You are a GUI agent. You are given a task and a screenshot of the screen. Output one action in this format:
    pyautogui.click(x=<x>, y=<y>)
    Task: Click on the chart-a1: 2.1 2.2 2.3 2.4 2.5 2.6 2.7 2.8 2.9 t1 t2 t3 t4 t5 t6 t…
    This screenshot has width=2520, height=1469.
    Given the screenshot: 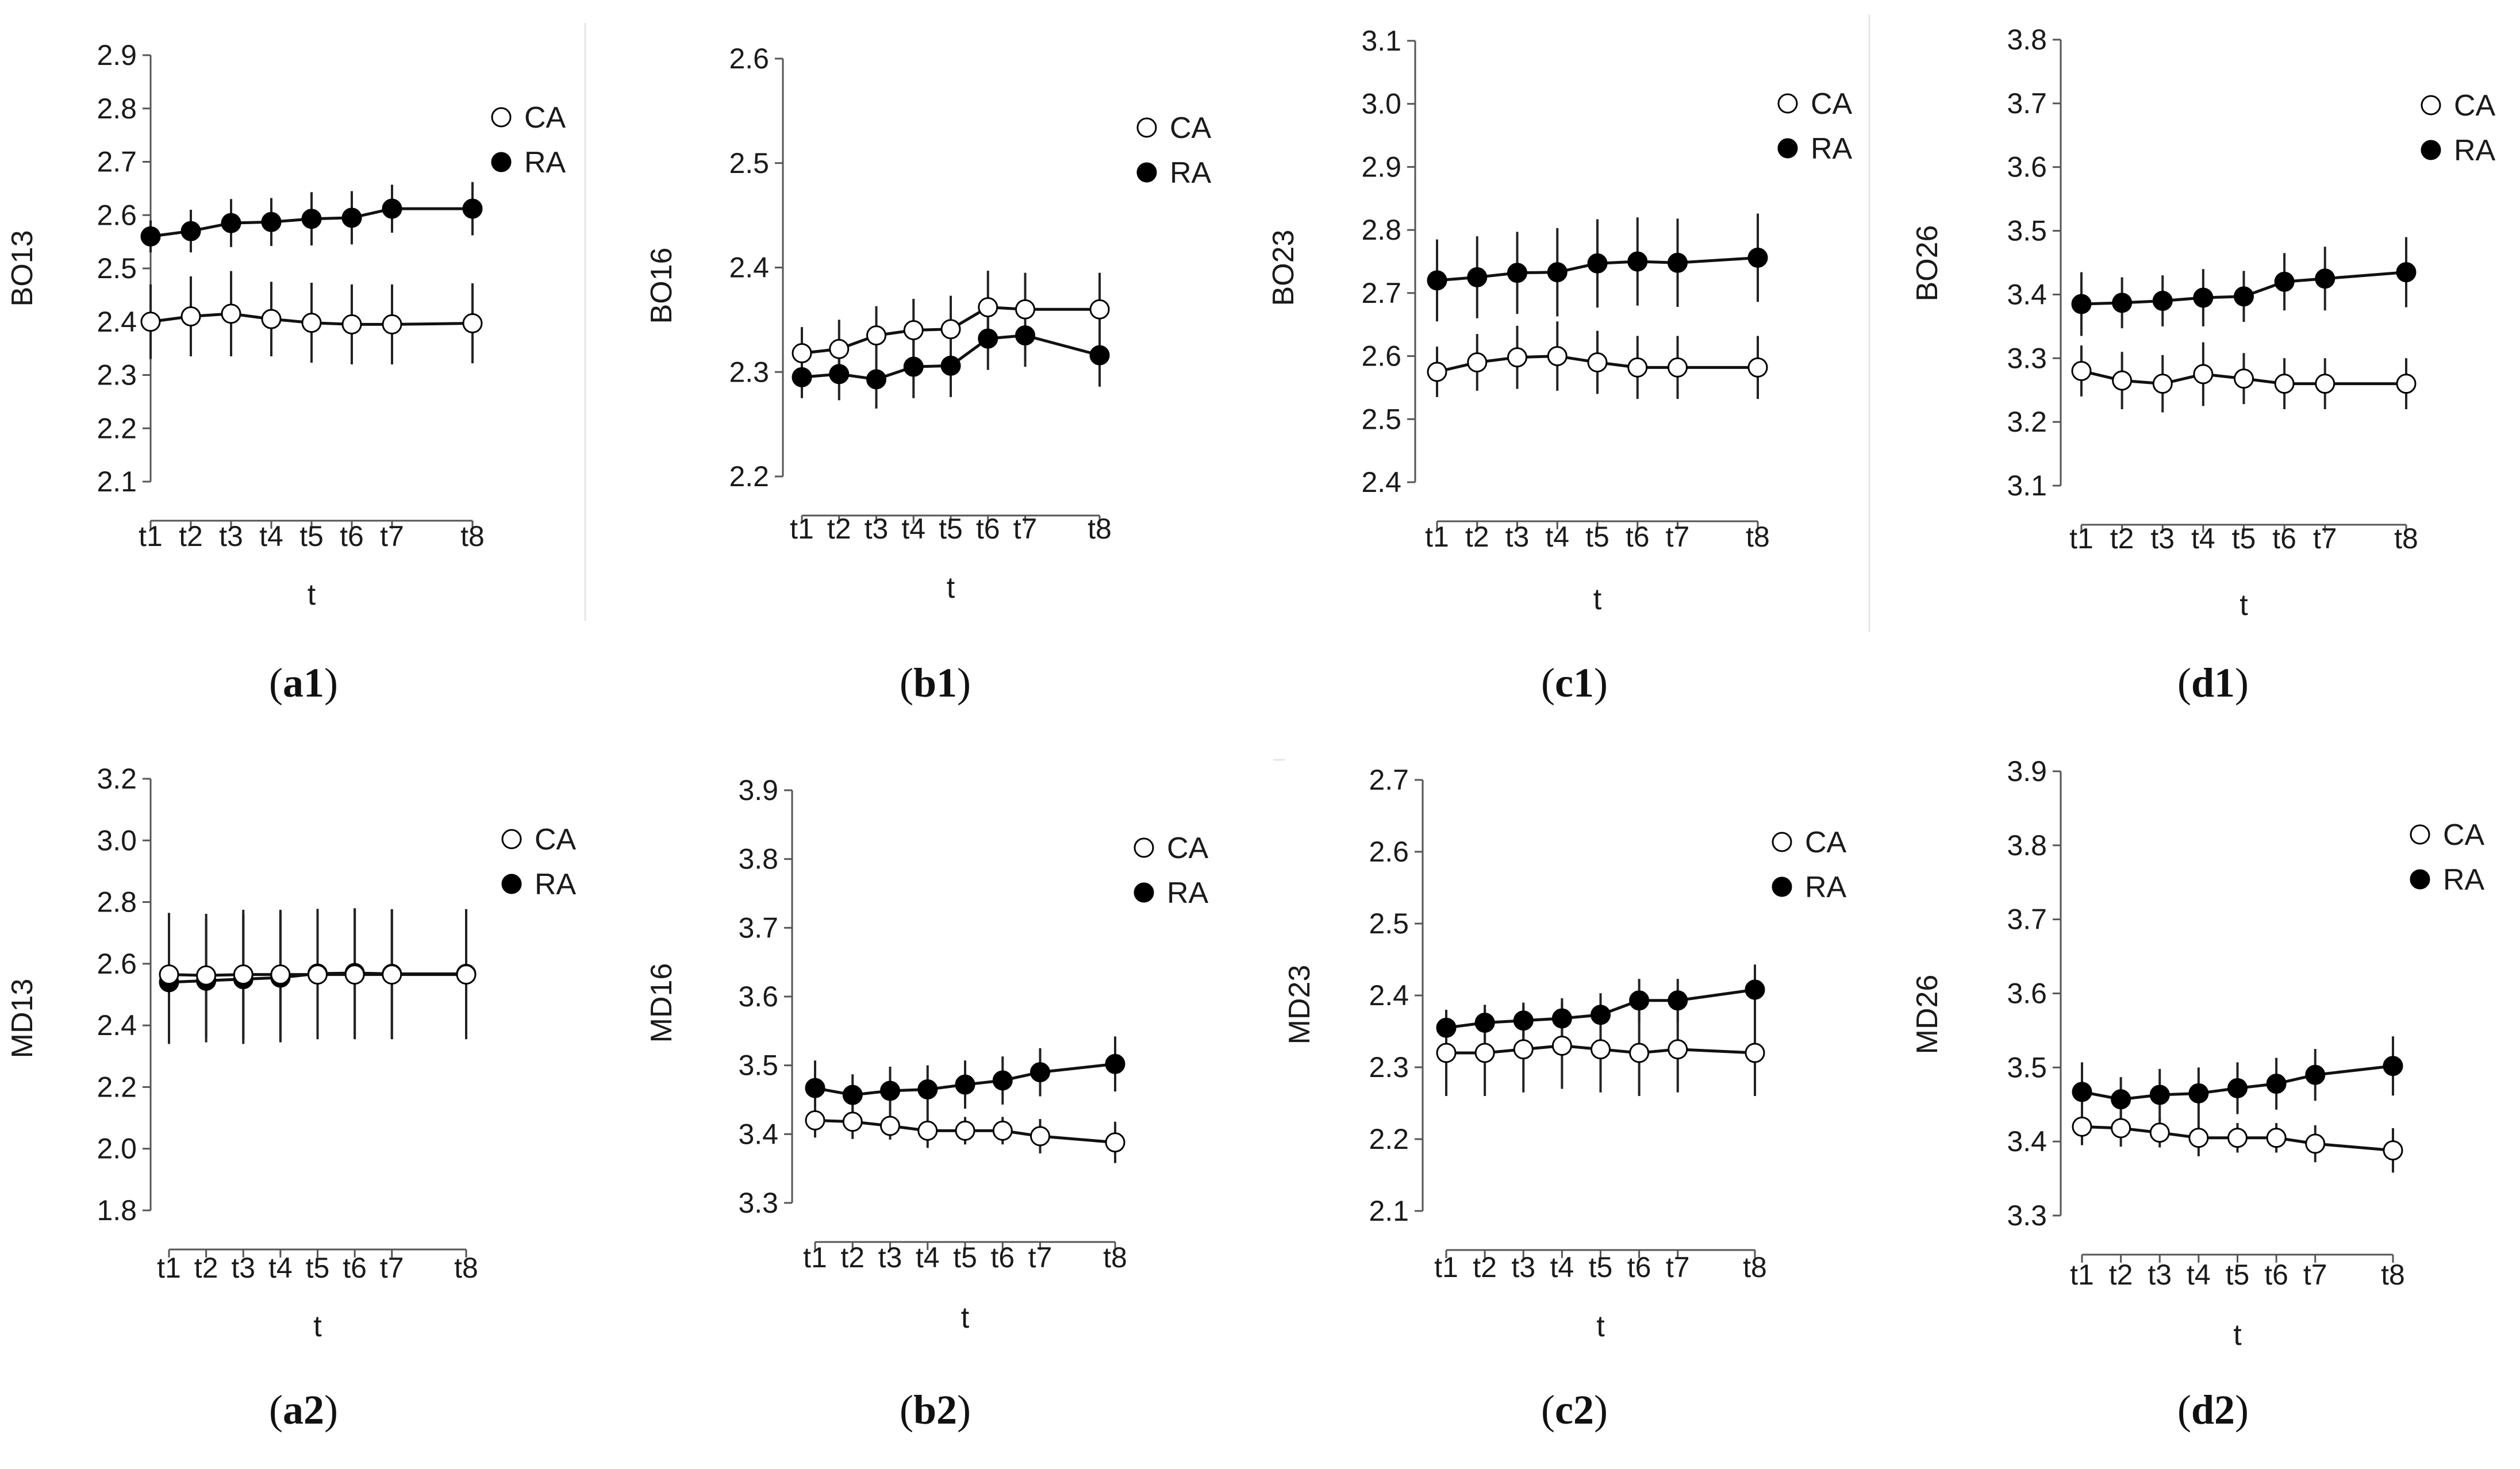 What is the action you would take?
    pyautogui.click(x=286, y=373)
    